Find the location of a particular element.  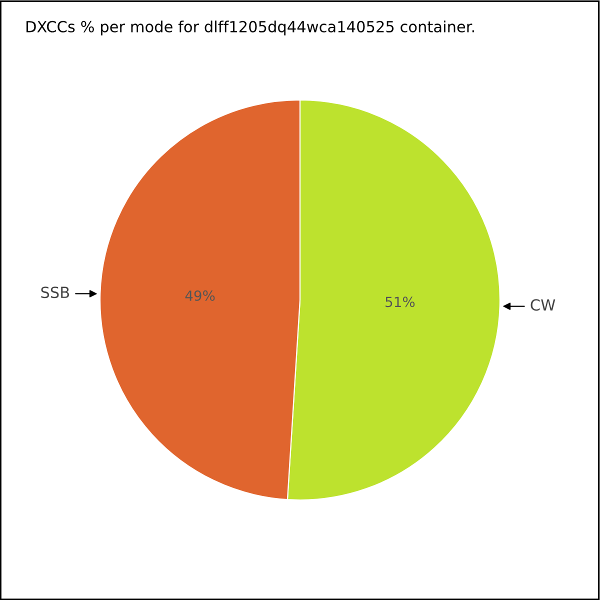

chart-title: DXCCs % per mode for dlff1205dq44wca140525 container. is located at coordinates (250, 28).